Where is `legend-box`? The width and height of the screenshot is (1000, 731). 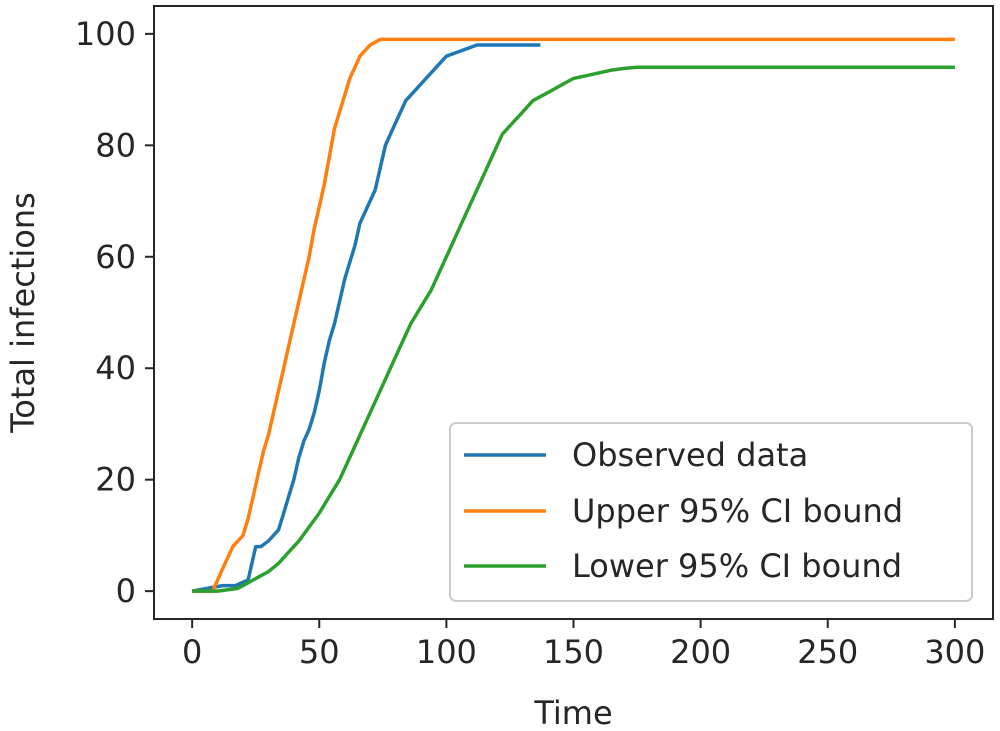
legend-box is located at coordinates (711, 512).